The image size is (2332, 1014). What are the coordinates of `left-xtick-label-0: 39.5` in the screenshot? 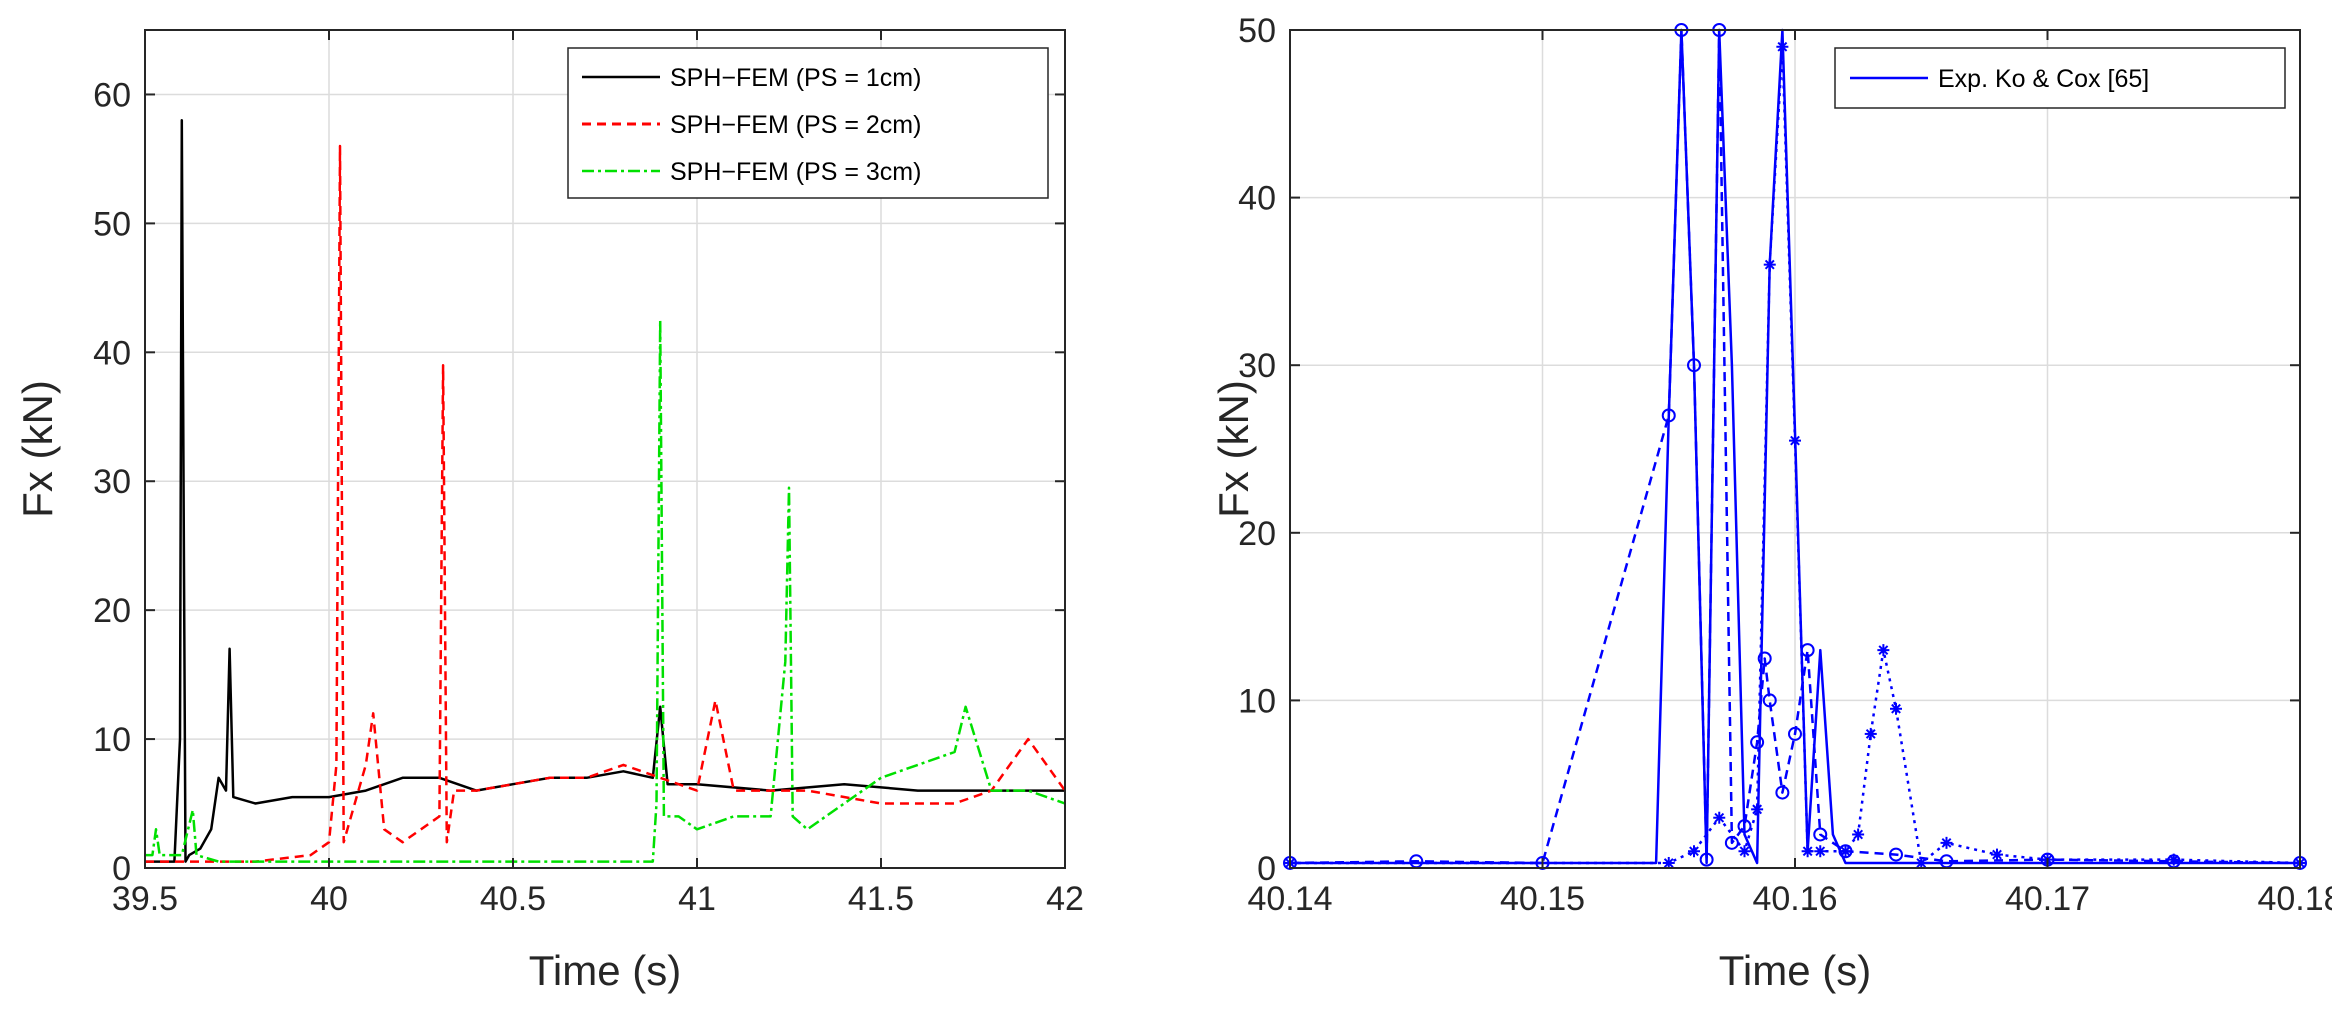 It's located at (145, 899).